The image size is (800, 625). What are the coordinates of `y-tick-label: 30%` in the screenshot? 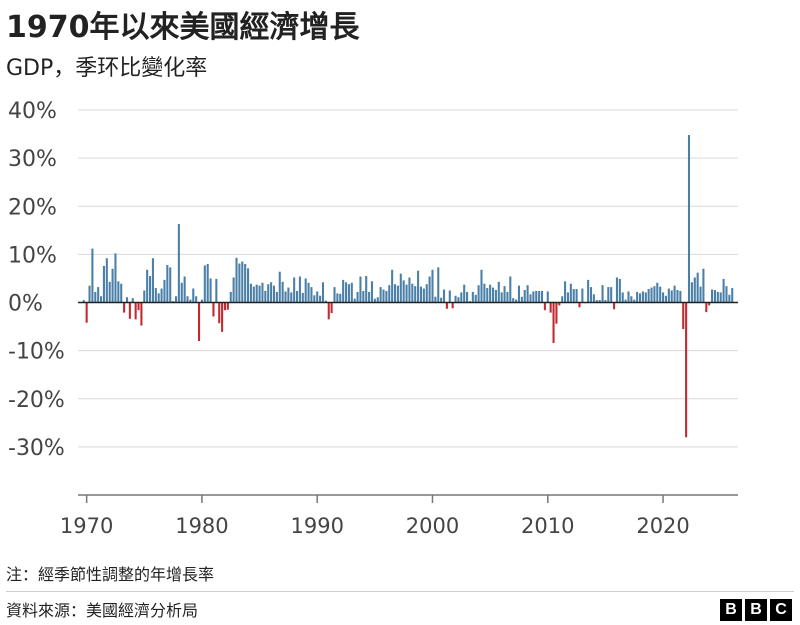 It's located at (32, 159).